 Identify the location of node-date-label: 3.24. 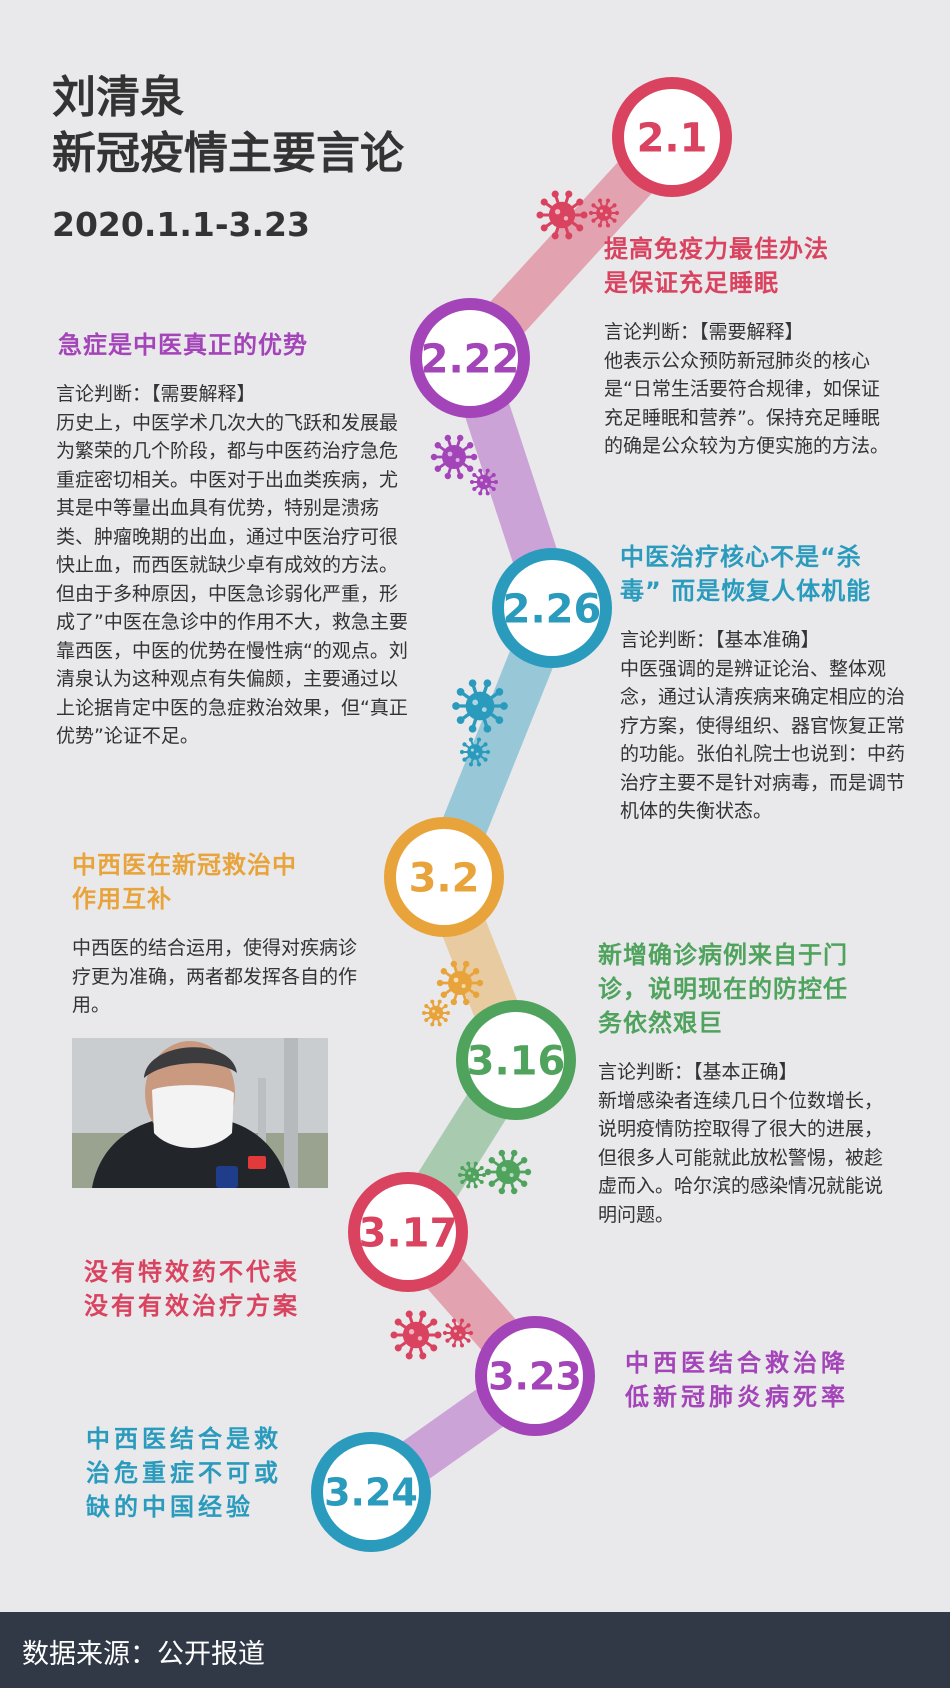
(371, 1493).